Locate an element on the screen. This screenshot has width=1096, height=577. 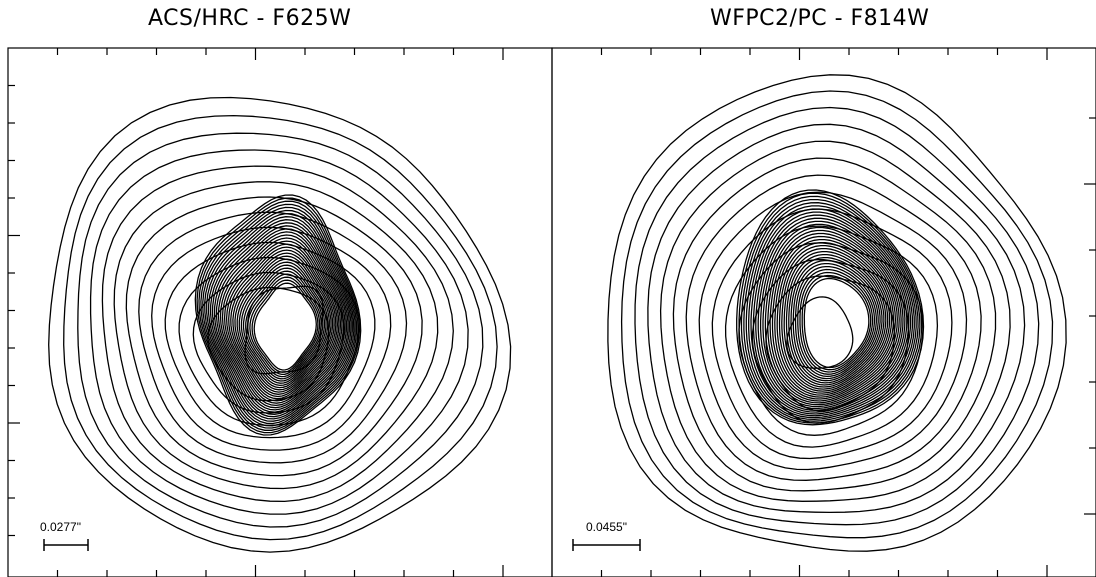
left-scale-label: 0.0277" is located at coordinates (60, 527).